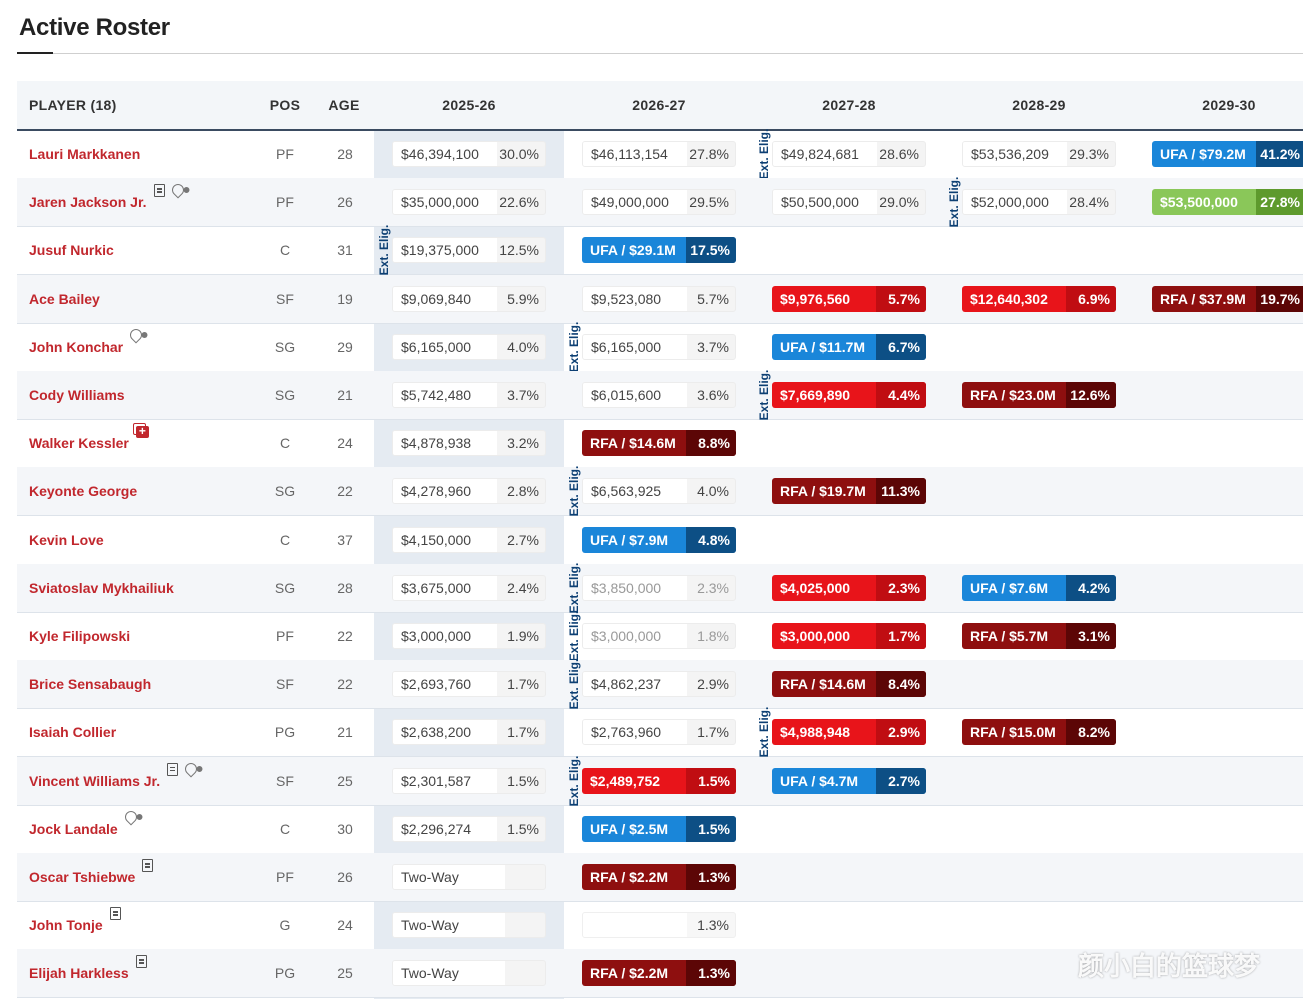  I want to click on salary-cell-2027-28: RFA / $14.6M 8.4%, so click(849, 684).